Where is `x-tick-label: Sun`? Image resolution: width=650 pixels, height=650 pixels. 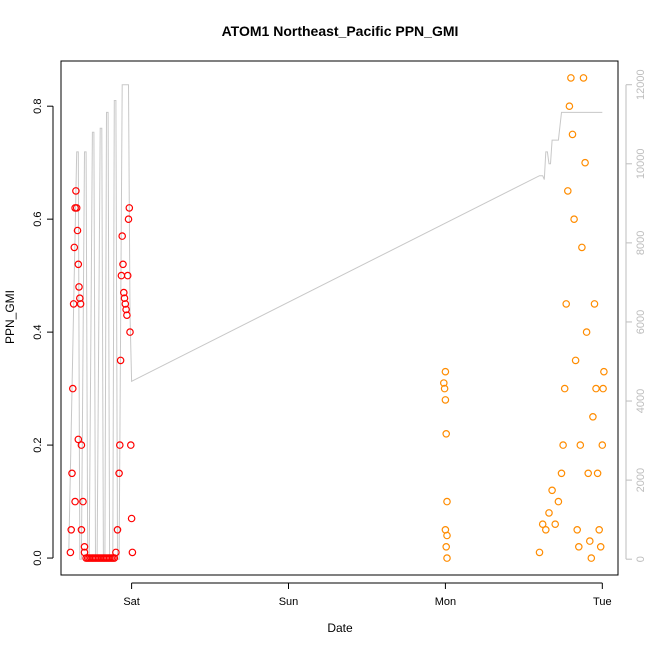 x-tick-label: Sun is located at coordinates (289, 602).